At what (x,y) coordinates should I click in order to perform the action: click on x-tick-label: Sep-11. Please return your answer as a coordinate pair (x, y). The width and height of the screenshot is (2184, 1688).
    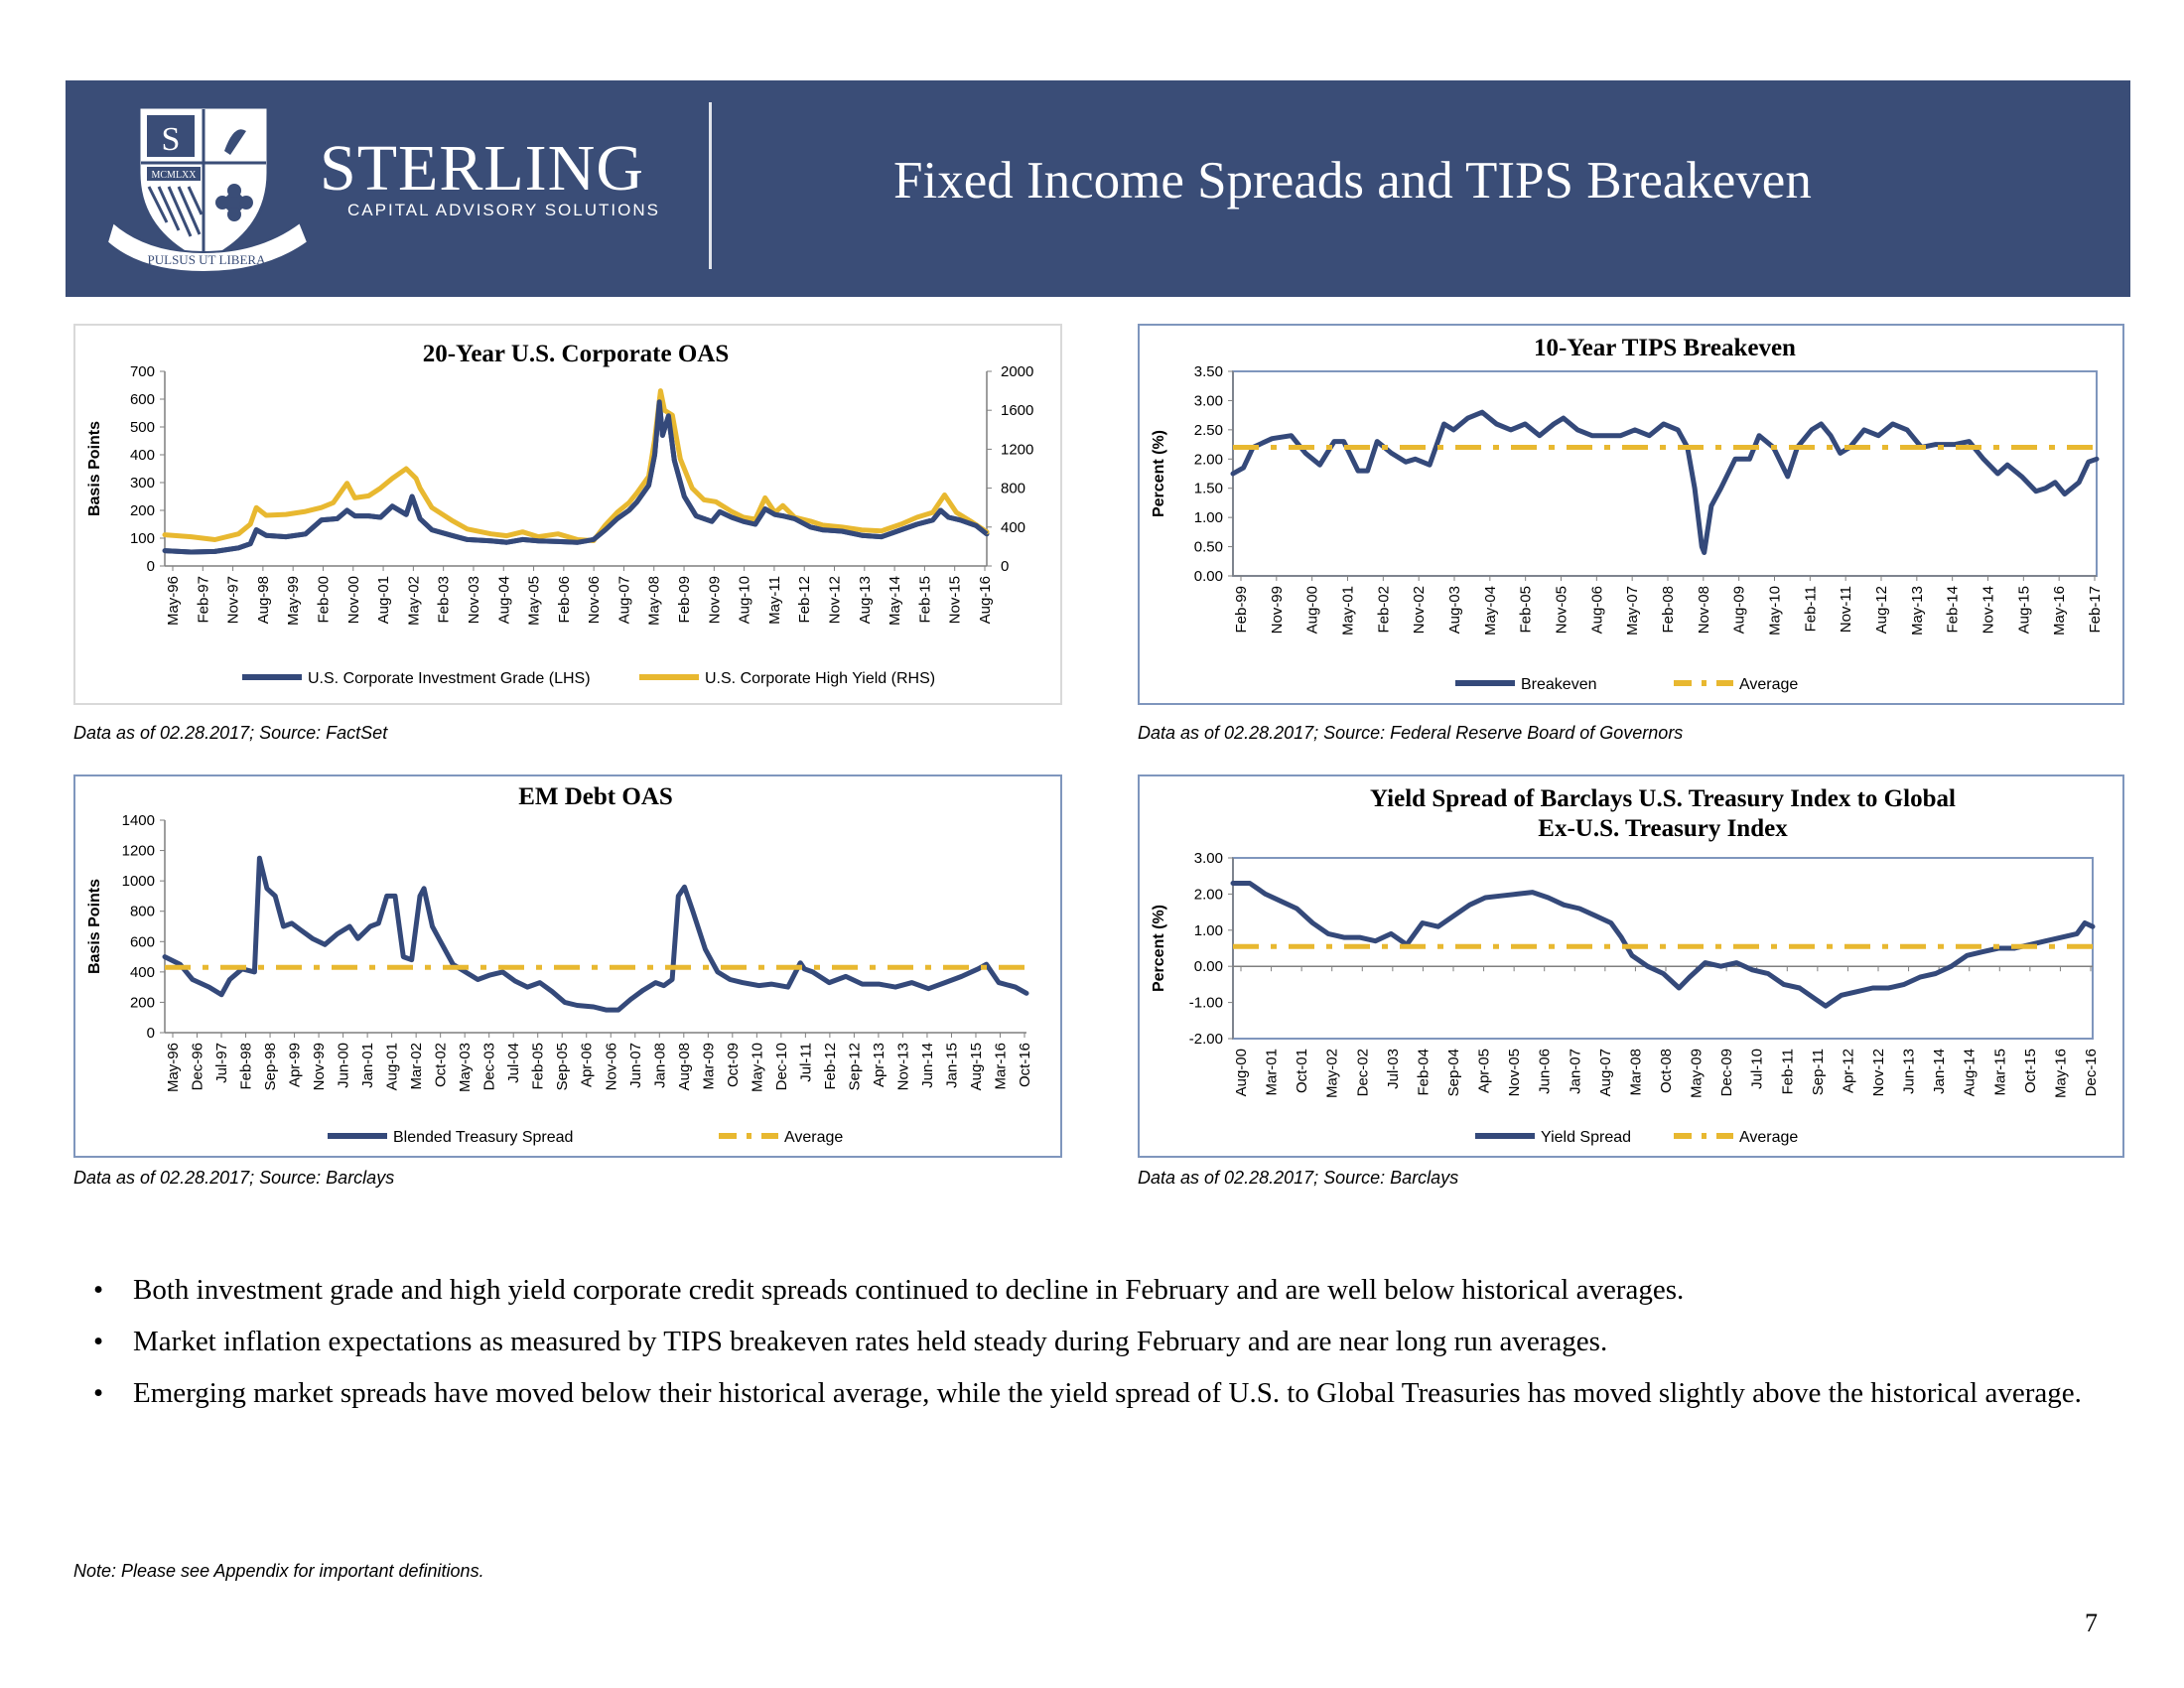
    Looking at the image, I should click on (1818, 1072).